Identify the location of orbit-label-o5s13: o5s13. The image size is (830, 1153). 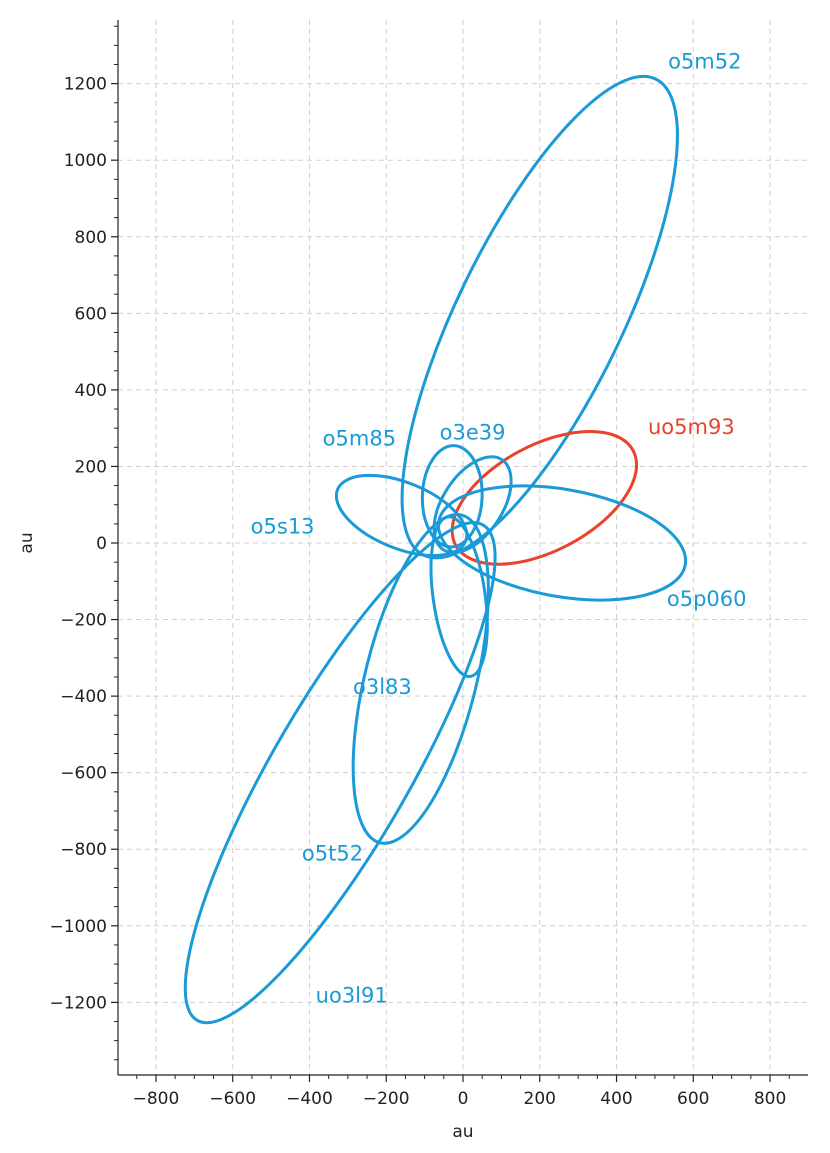
(283, 526).